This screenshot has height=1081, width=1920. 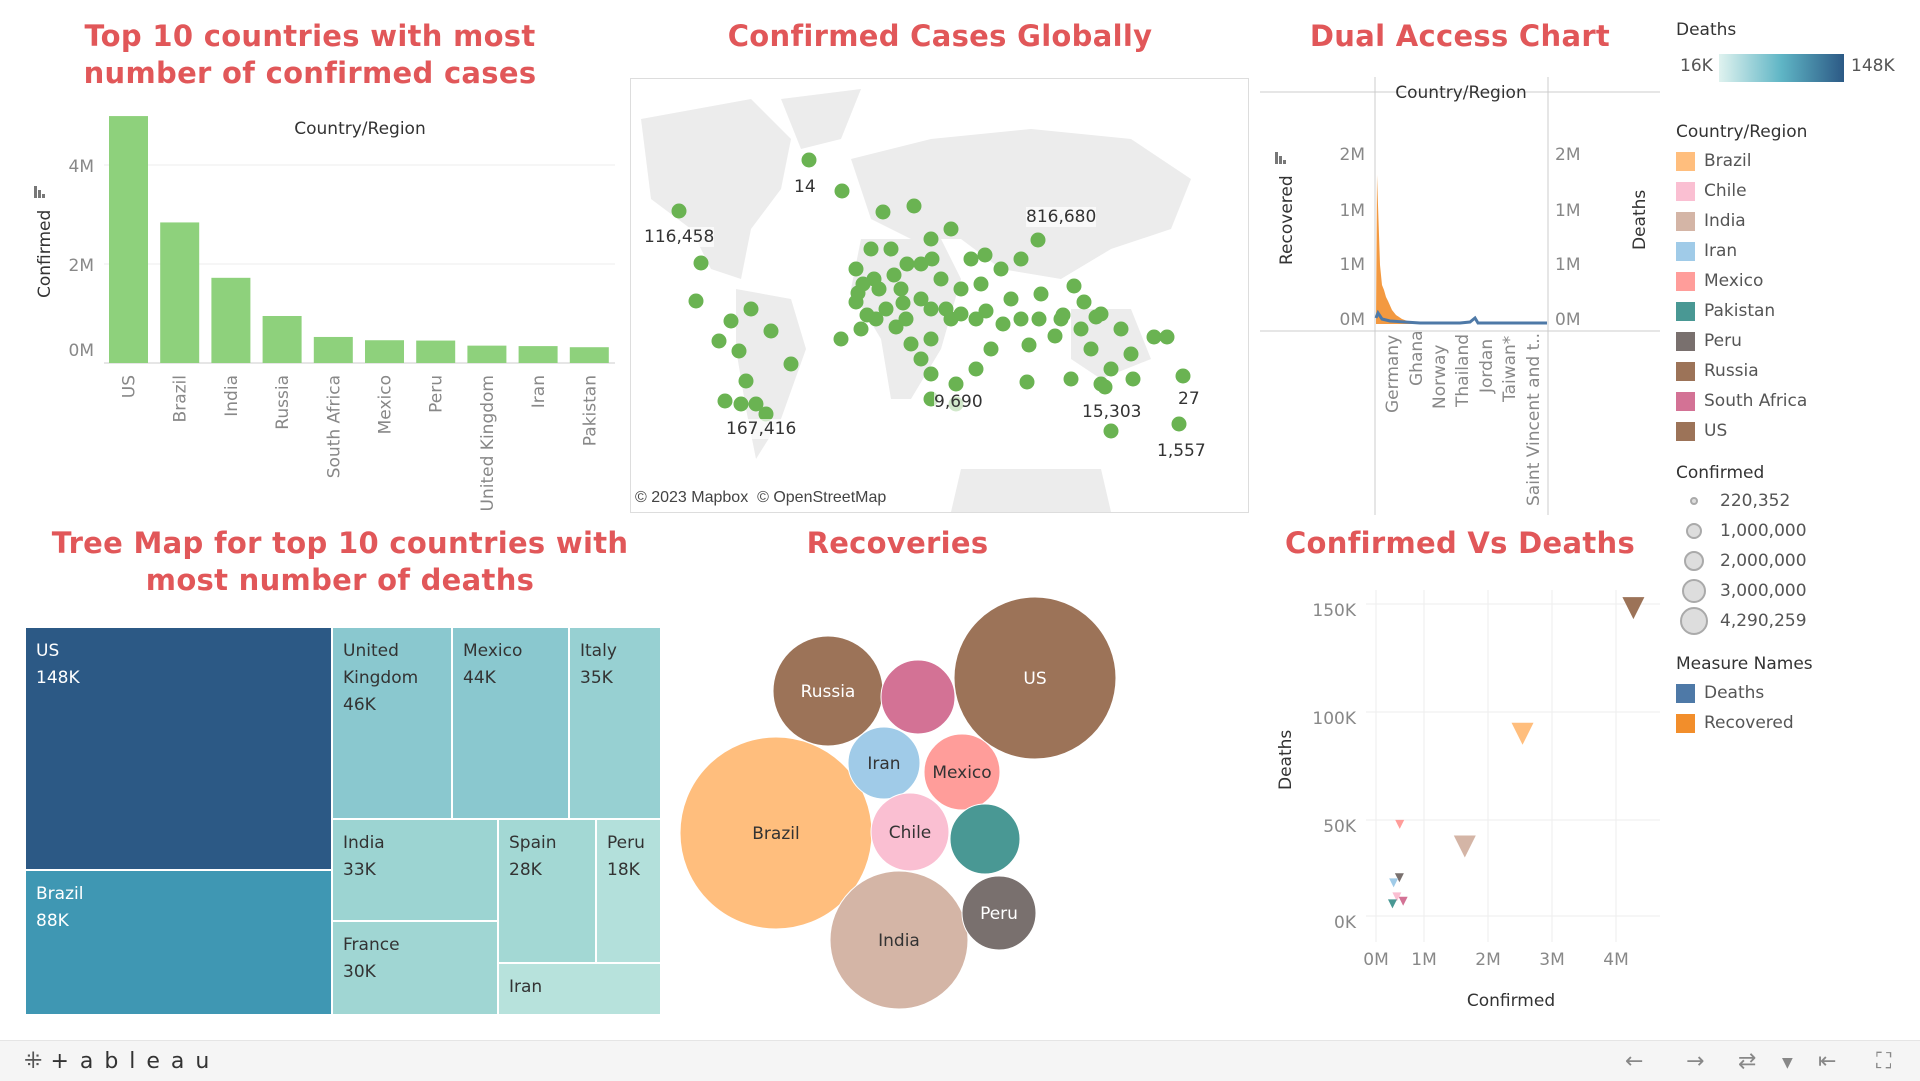 What do you see at coordinates (117, 1061) in the screenshot?
I see `tableau-logo: ⁜ + a b l e a u` at bounding box center [117, 1061].